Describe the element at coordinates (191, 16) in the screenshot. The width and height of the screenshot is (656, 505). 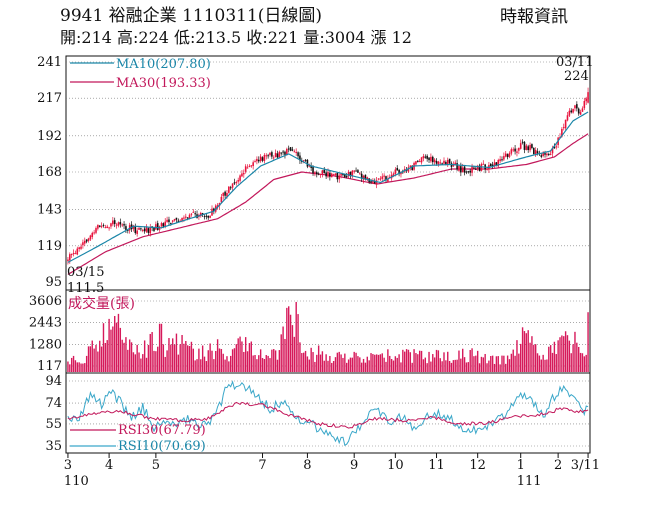
I see `chart-title: 9941 裕融企業 1110311(日線圖)` at that location.